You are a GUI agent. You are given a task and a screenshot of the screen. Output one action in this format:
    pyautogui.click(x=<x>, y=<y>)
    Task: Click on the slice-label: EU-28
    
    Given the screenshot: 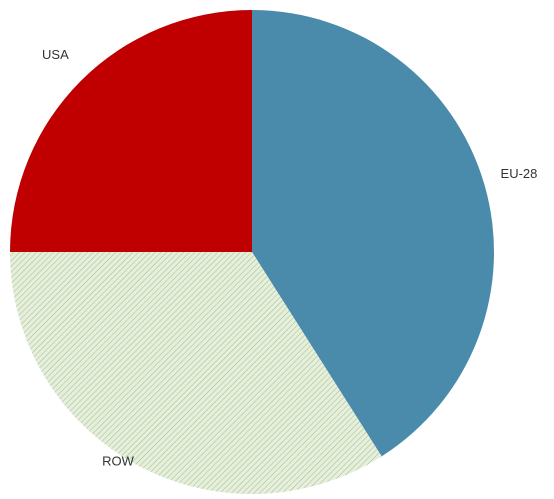 What is the action you would take?
    pyautogui.click(x=519, y=173)
    